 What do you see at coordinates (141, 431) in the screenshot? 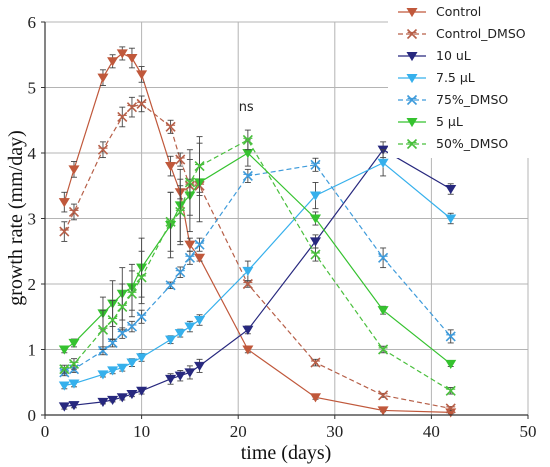
I see `x-tick-label: 10` at bounding box center [141, 431].